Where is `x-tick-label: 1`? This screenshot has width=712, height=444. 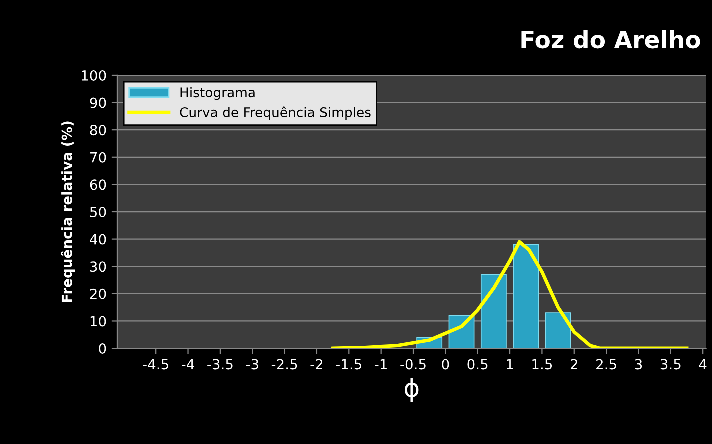 x-tick-label: 1 is located at coordinates (510, 364).